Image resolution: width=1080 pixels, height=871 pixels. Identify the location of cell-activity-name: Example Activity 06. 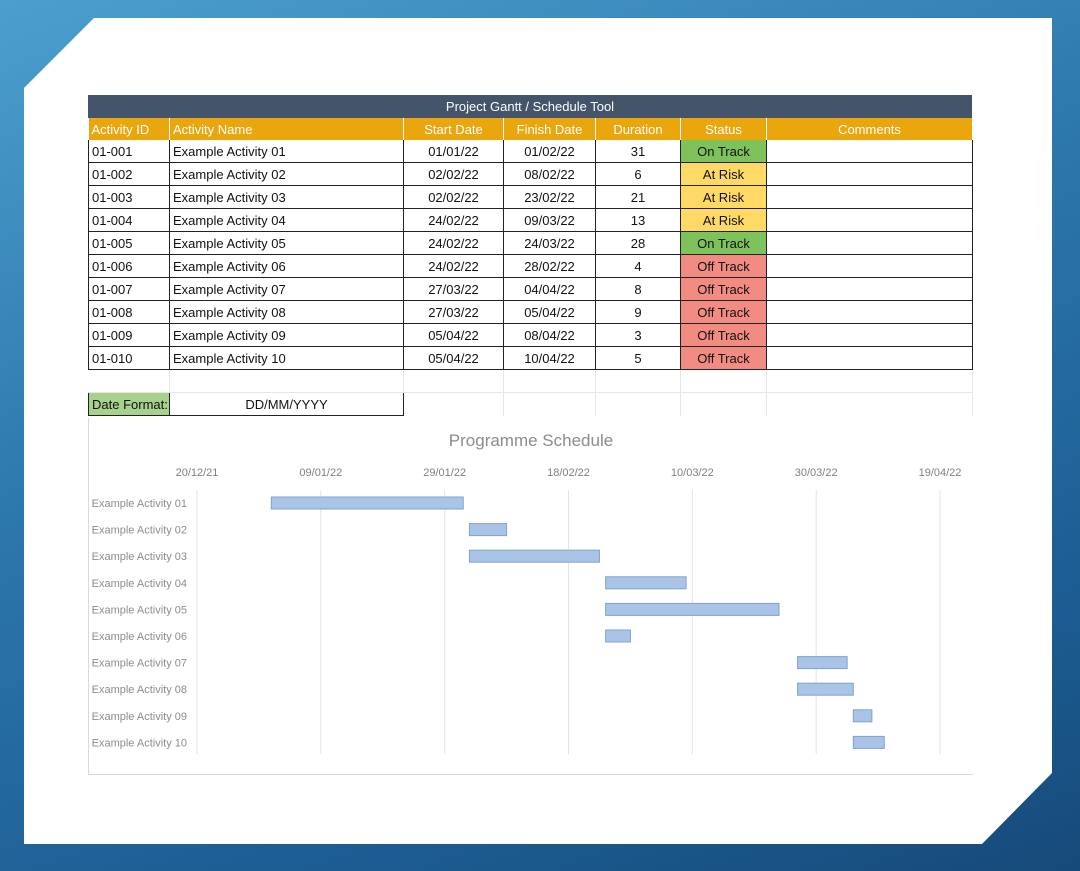
(286, 266).